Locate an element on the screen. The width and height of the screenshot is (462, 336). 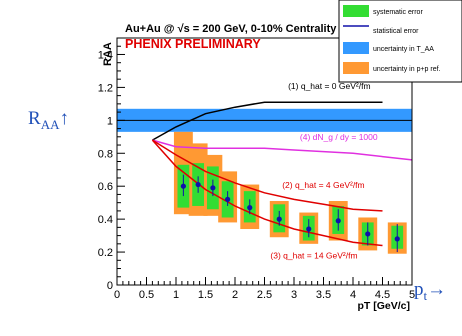
y-tick-label: 0.4 is located at coordinates (105, 220).